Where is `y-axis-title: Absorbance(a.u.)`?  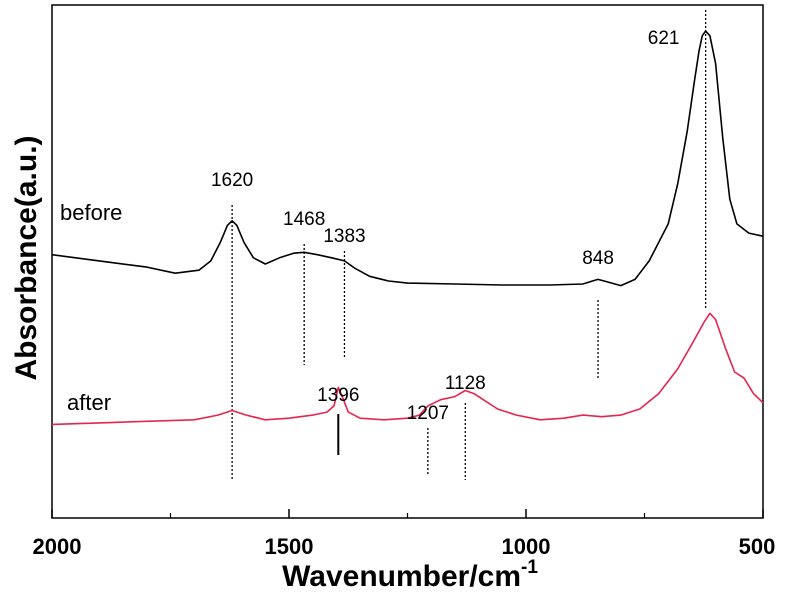
y-axis-title: Absorbance(a.u.) is located at coordinates (26, 257).